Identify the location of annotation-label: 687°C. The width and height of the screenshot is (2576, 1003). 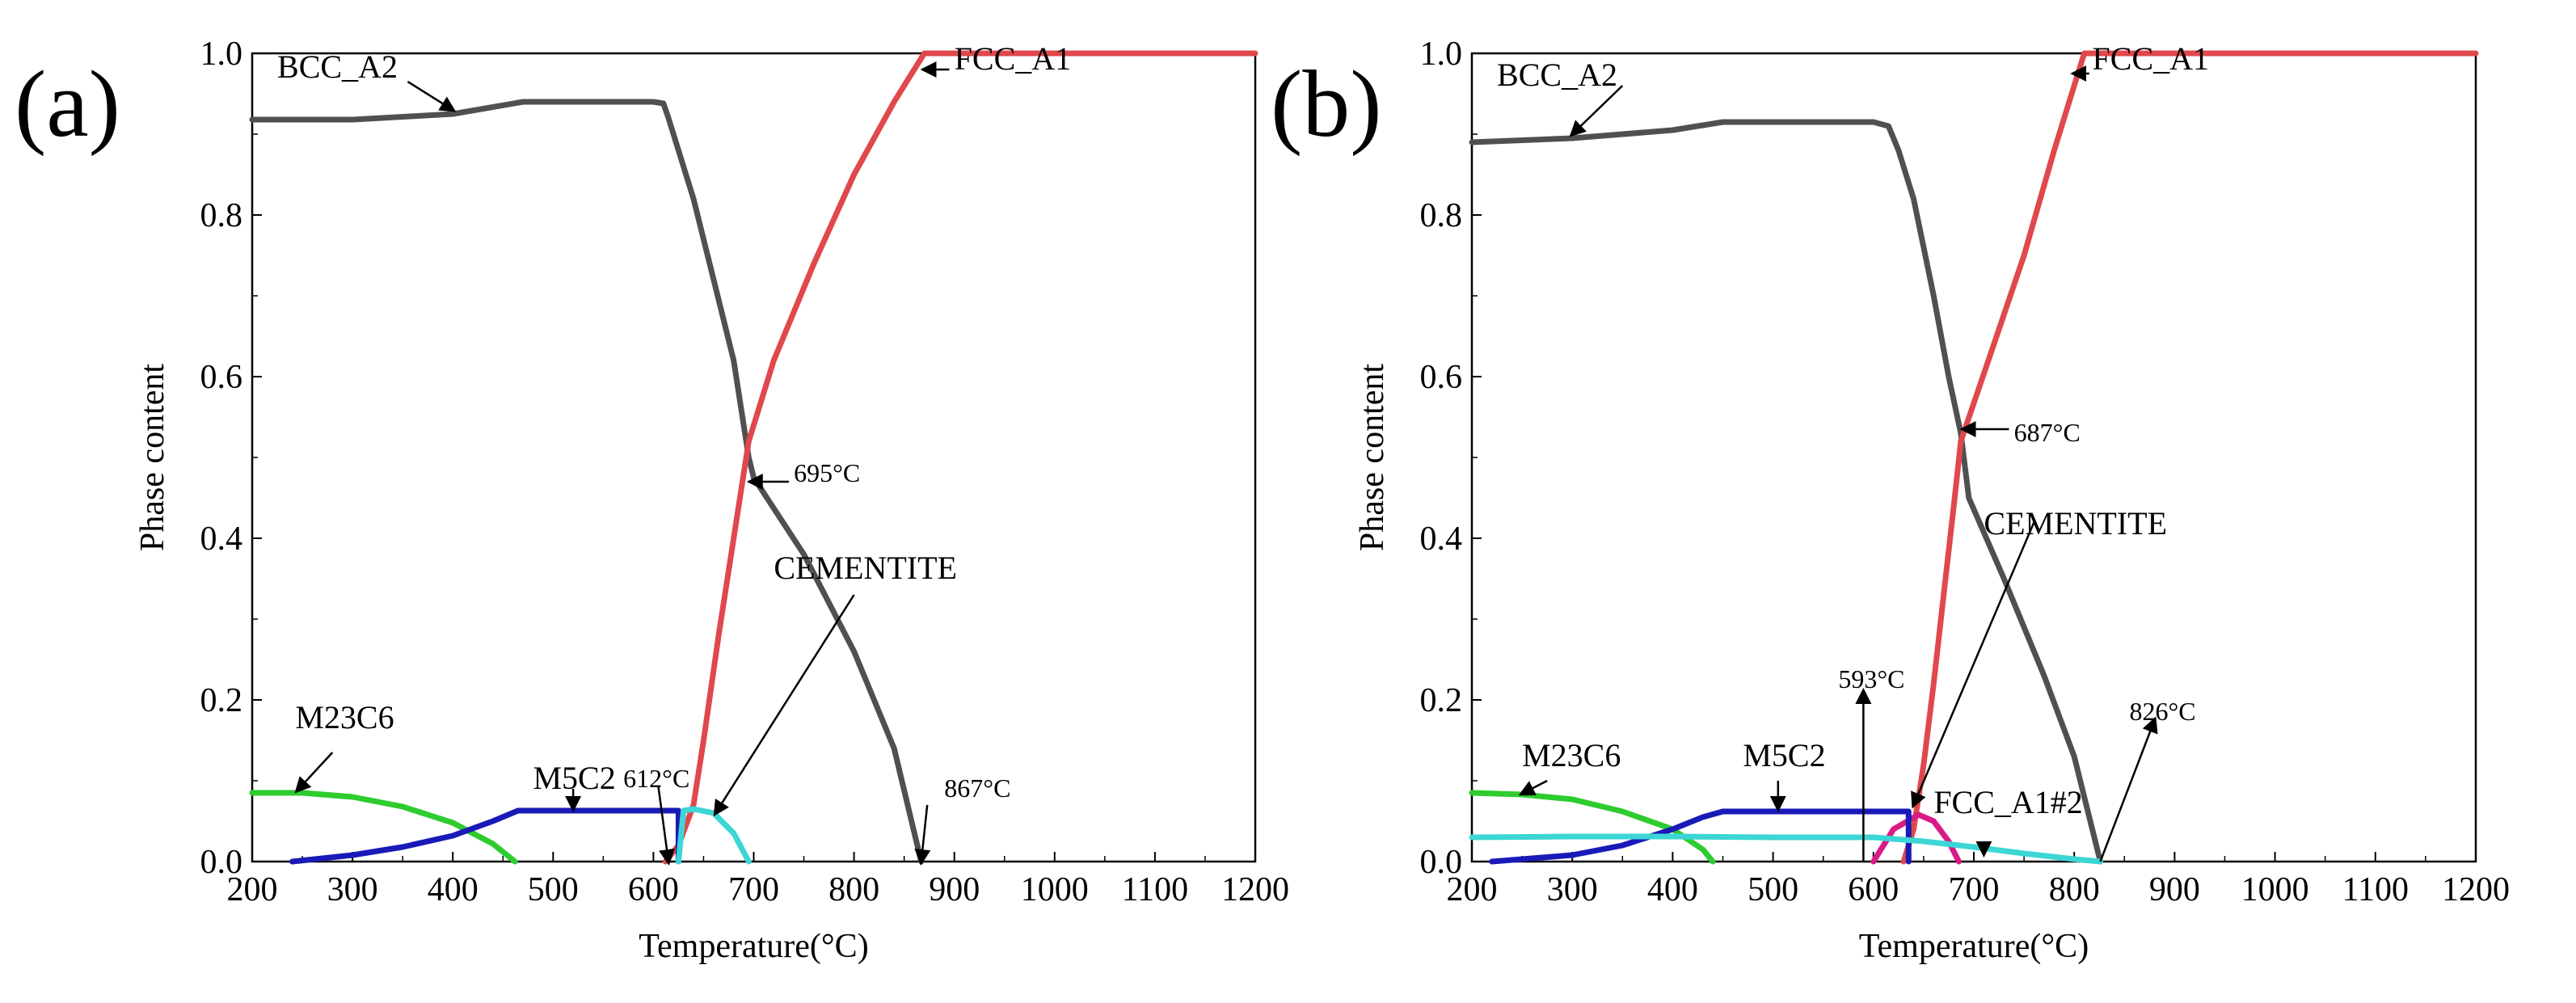
(2048, 432).